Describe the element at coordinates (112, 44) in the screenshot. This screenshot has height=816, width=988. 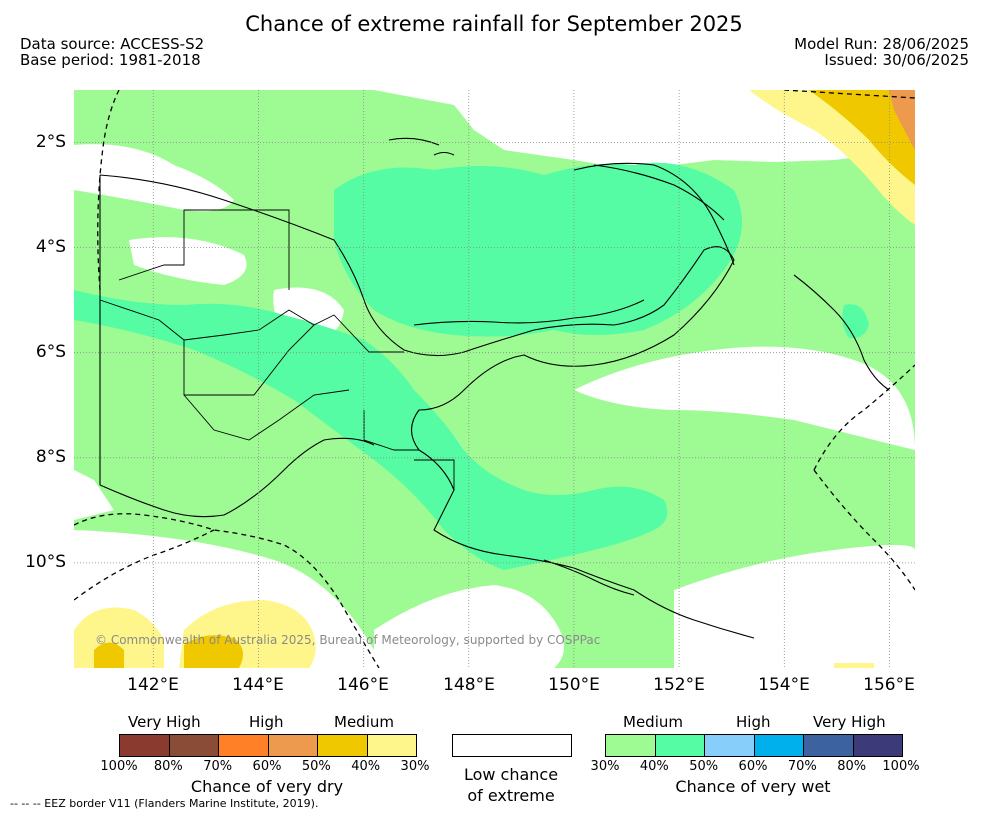
I see `data-source: Data source: ACCESS-S2` at that location.